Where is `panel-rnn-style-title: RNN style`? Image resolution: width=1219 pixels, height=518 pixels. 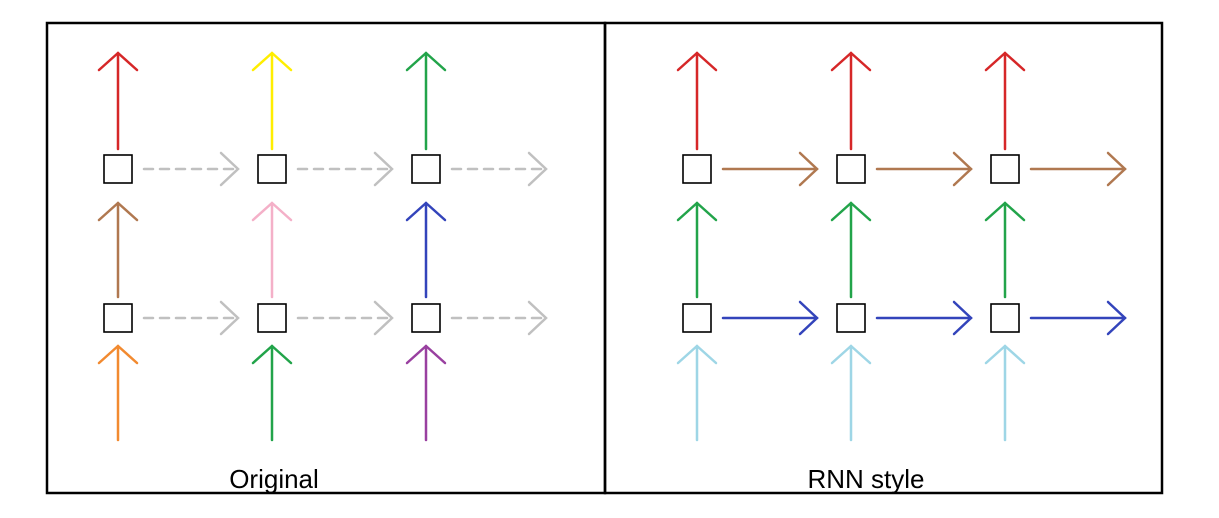
panel-rnn-style-title: RNN style is located at coordinates (865, 479).